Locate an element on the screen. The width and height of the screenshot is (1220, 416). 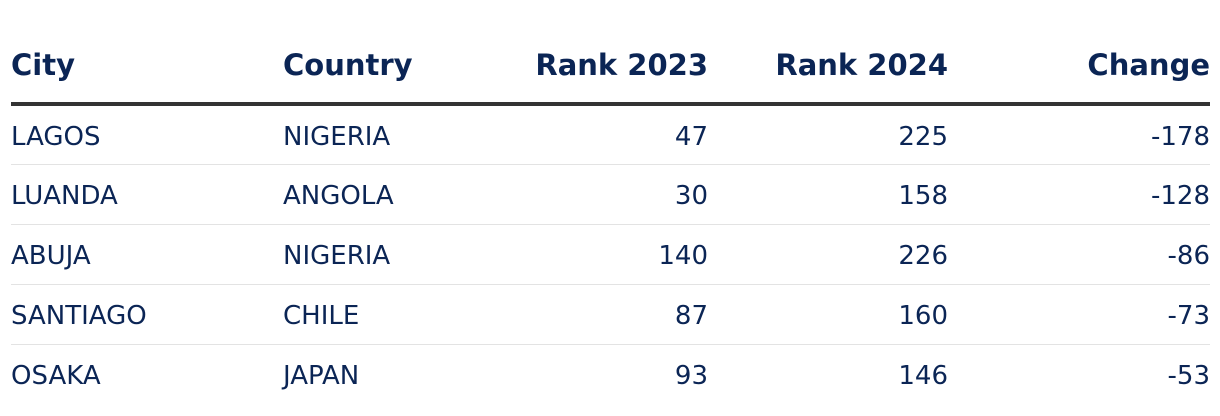
cell-city: SANTIAGO is located at coordinates (147, 314).